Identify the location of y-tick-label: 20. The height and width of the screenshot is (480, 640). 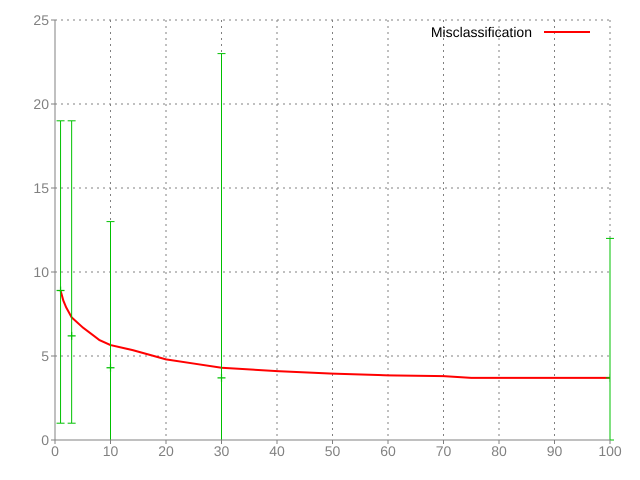
(41, 104).